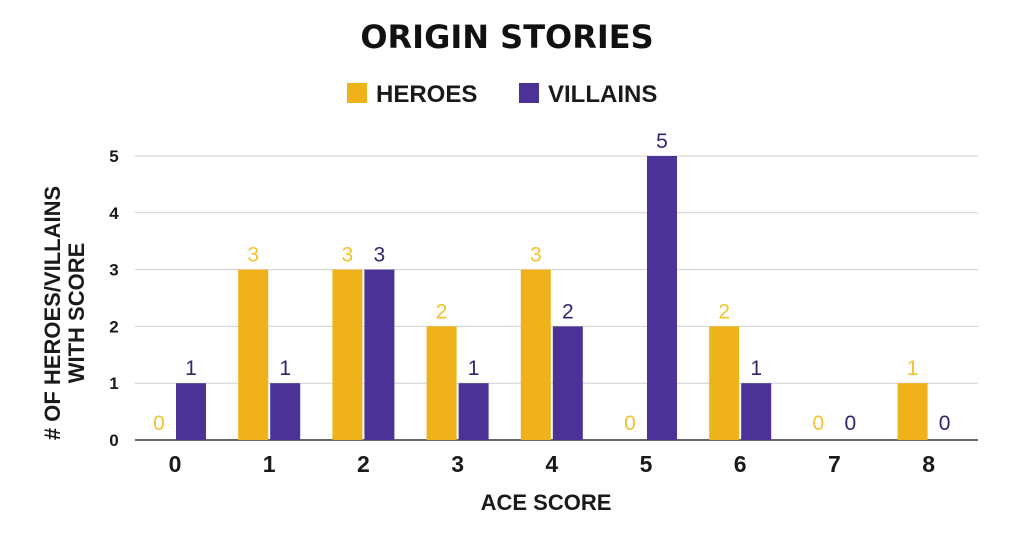 The height and width of the screenshot is (536, 1030). Describe the element at coordinates (646, 464) in the screenshot. I see `x-tick-label: 5` at that location.